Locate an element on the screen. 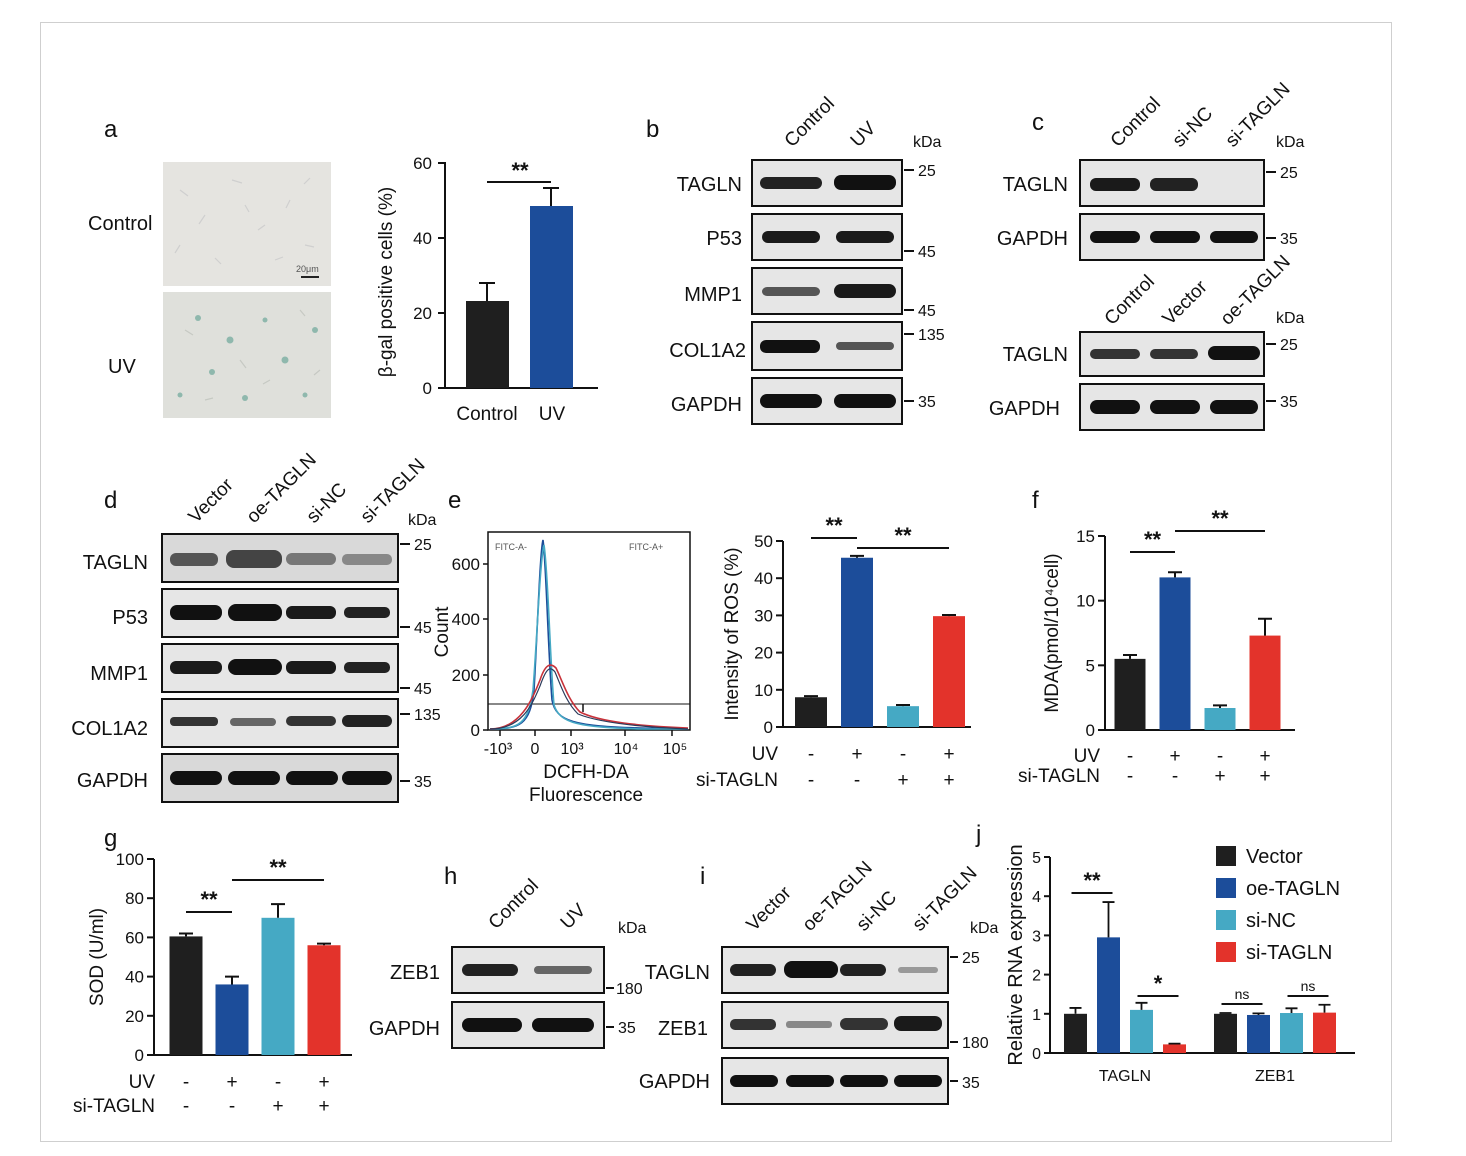 The height and width of the screenshot is (1156, 1466). ytick-a-2: 40 is located at coordinates (422, 238).